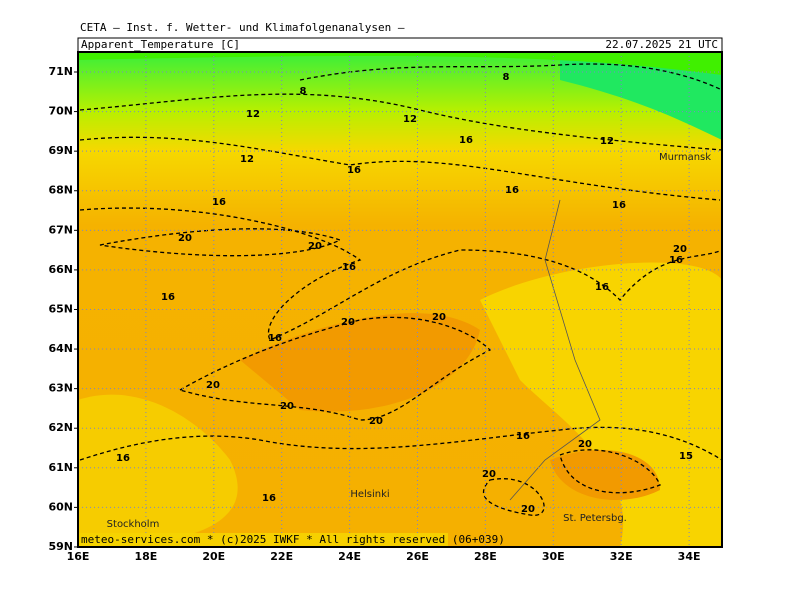 Image resolution: width=800 pixels, height=600 pixels. Describe the element at coordinates (60, 388) in the screenshot. I see `lat-label: 63N` at that location.